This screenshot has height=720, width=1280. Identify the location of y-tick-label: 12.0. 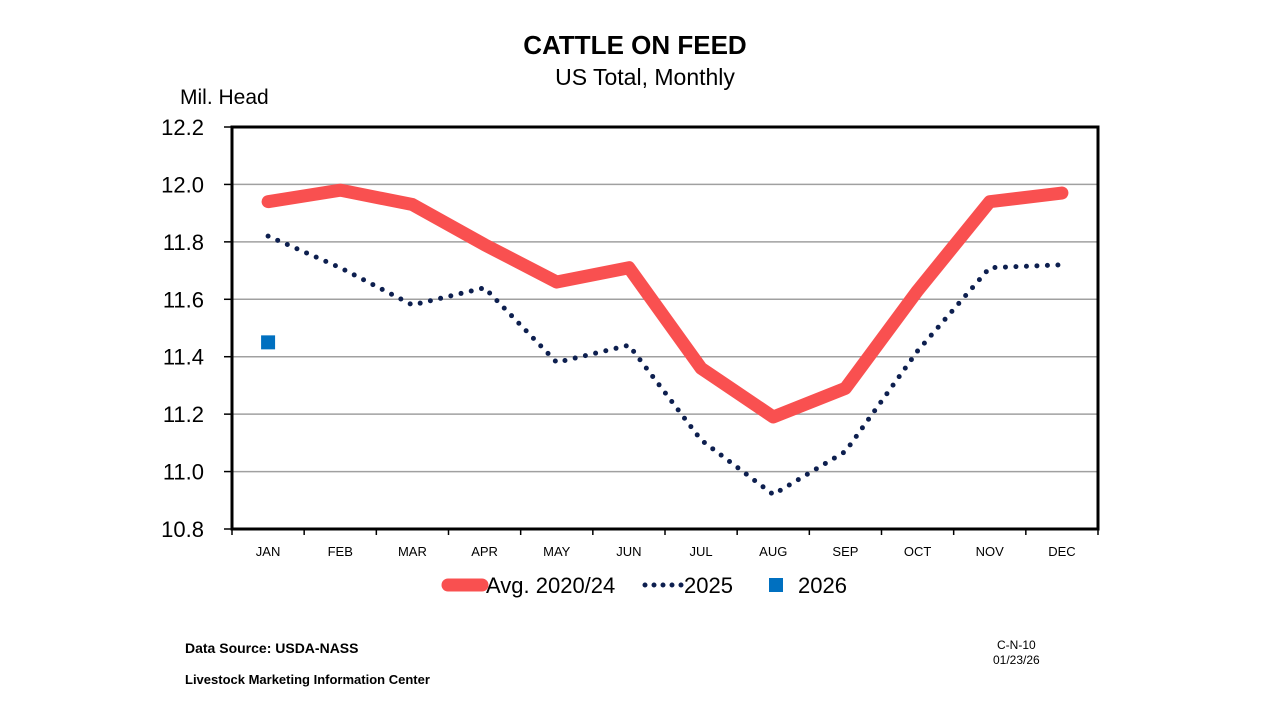
(182, 184).